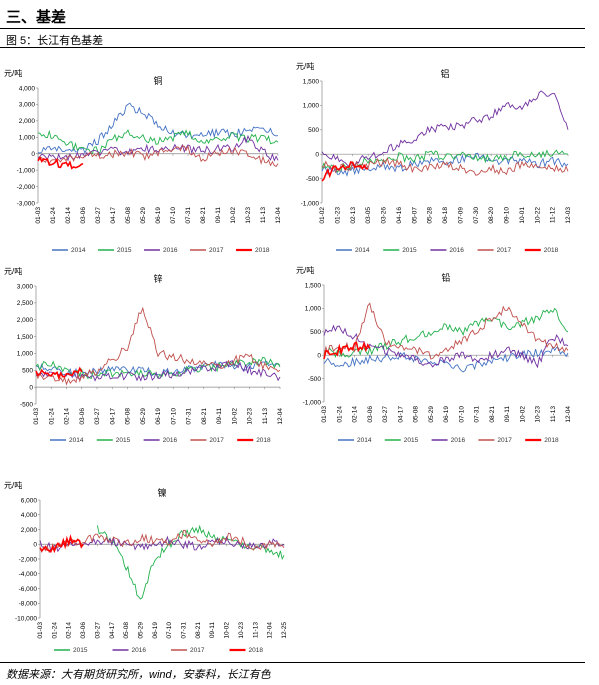 The image size is (599, 685). I want to click on x-tick-label: 10-01, so click(522, 215).